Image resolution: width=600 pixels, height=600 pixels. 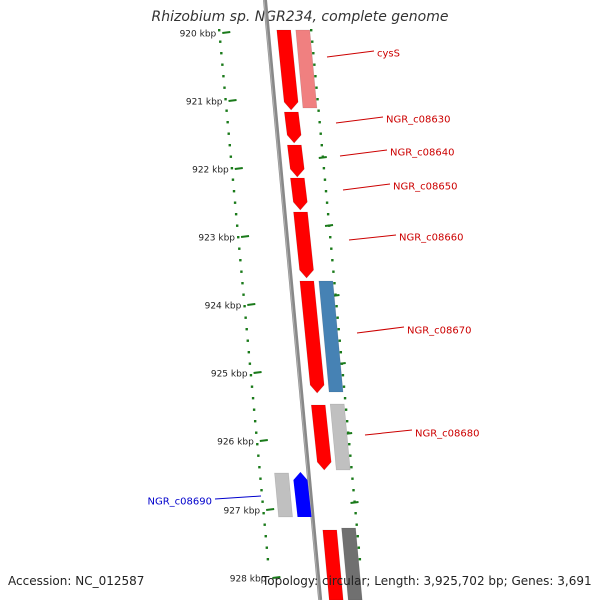 What do you see at coordinates (340, 437) in the screenshot?
I see `gene-block-lightgray` at bounding box center [340, 437].